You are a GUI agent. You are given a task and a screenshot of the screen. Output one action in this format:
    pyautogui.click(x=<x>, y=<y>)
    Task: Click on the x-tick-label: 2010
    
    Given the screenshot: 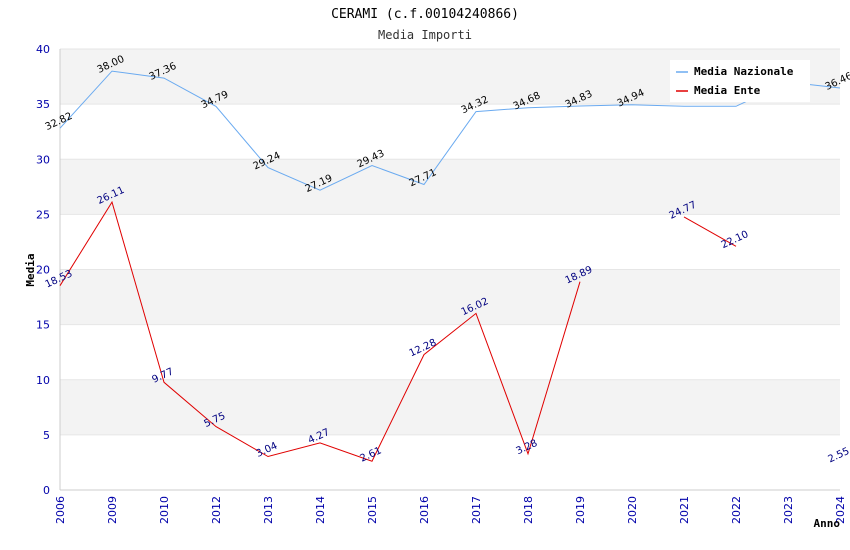 What is the action you would take?
    pyautogui.click(x=164, y=510)
    